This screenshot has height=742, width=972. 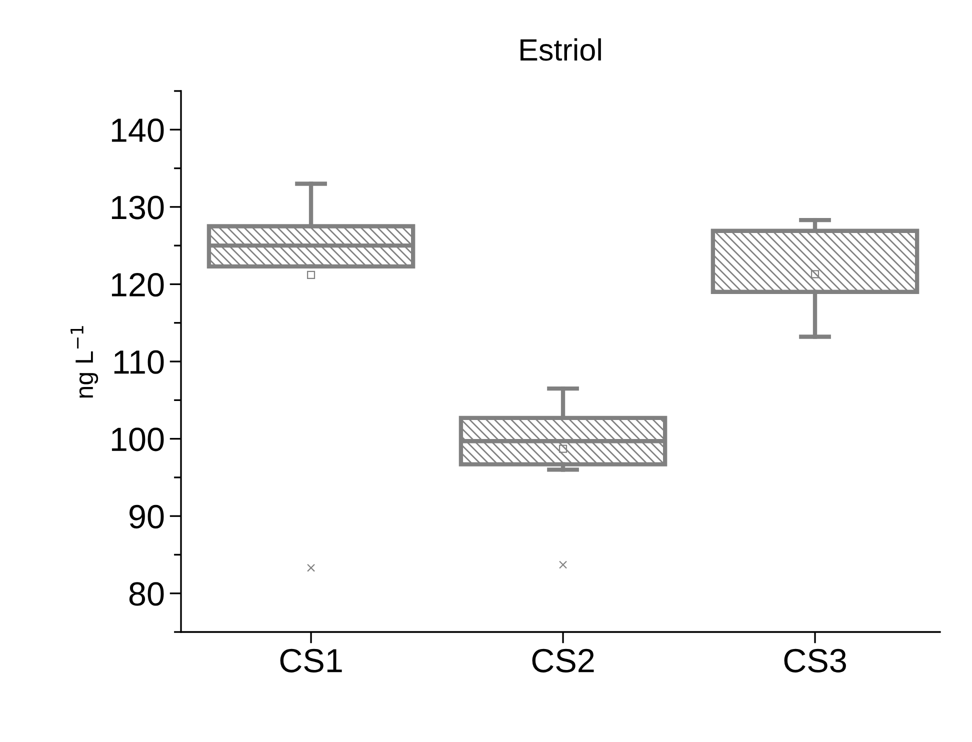 I want to click on x-tick-label: CS2, so click(x=563, y=660).